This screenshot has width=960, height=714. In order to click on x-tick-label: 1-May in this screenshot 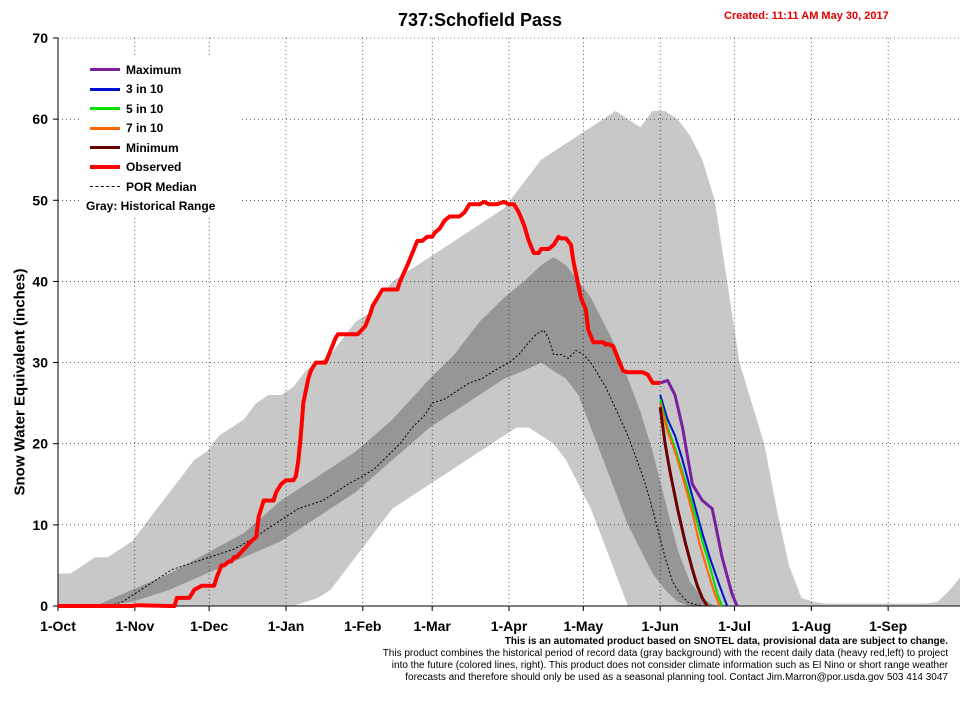, I will do `click(583, 626)`.